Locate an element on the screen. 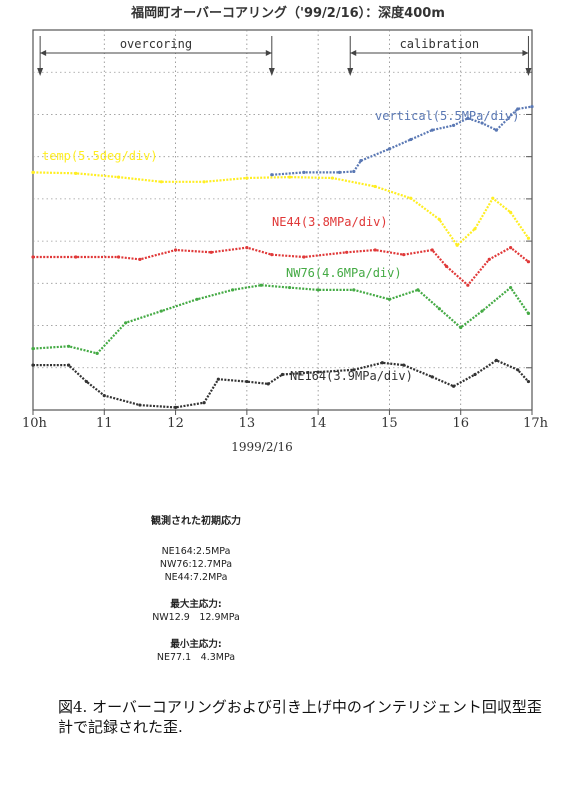  initial-stress-ne164: NE164:2.5MPa is located at coordinates (196, 551).